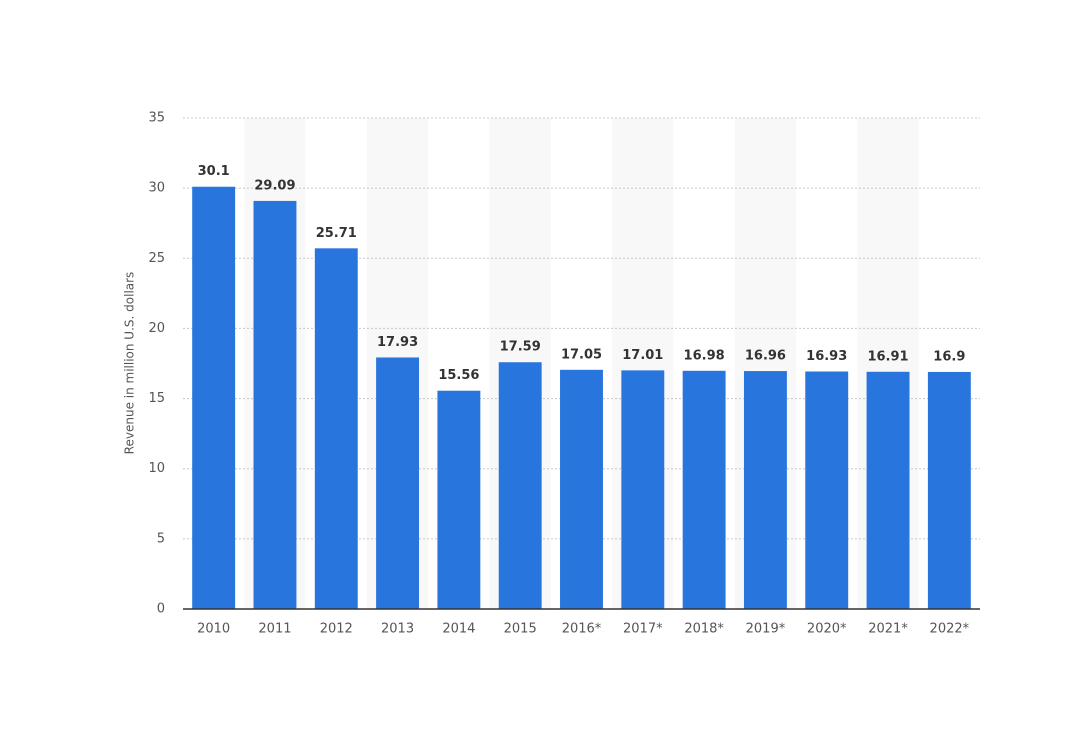  Describe the element at coordinates (397, 342) in the screenshot. I see `value-label: 17.93` at that location.